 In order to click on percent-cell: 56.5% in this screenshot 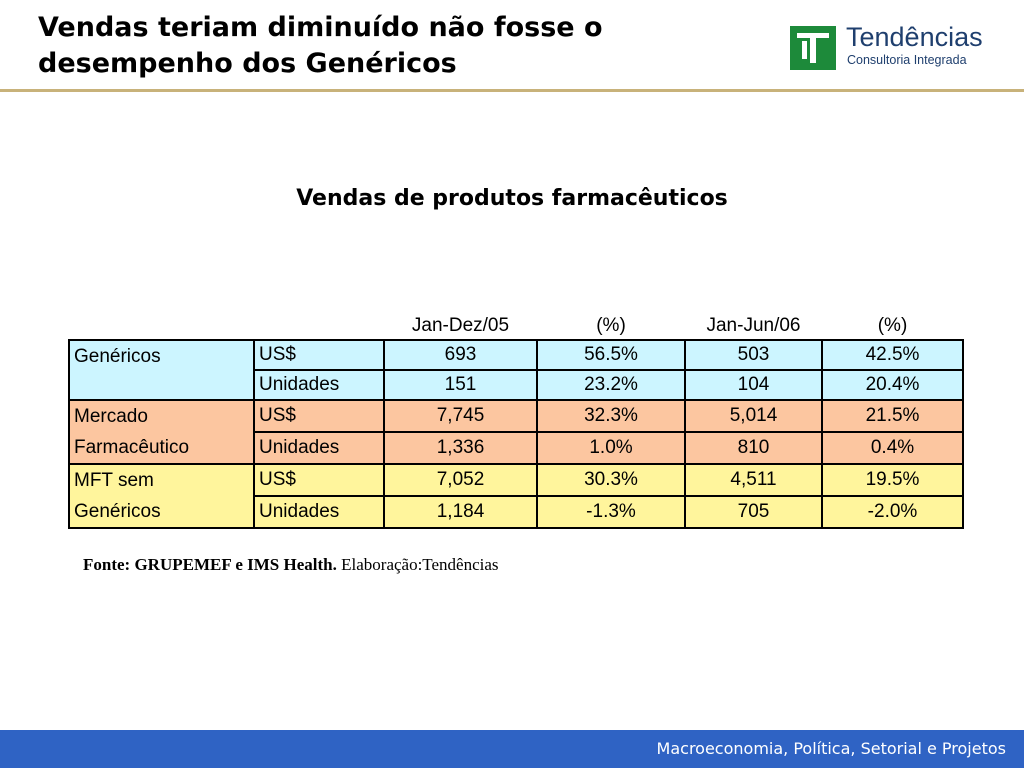, I will do `click(611, 355)`.